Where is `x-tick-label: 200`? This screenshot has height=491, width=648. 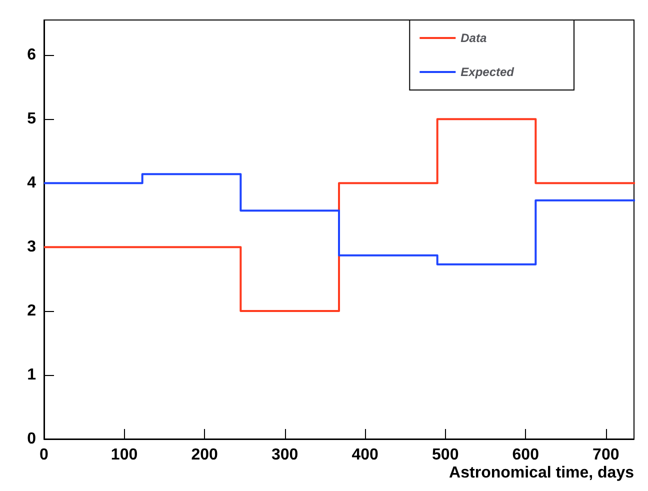
x-tick-label: 200 is located at coordinates (204, 455).